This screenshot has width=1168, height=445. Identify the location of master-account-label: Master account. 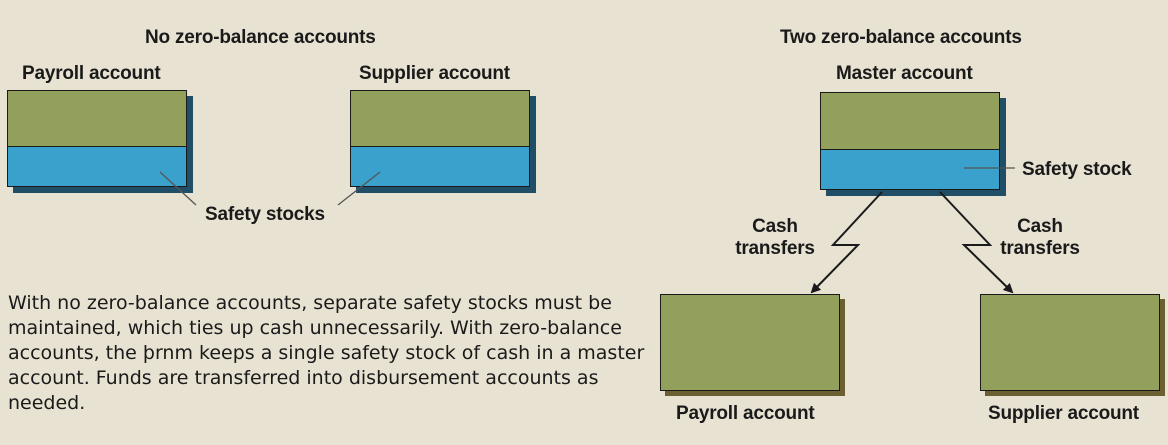
(904, 73).